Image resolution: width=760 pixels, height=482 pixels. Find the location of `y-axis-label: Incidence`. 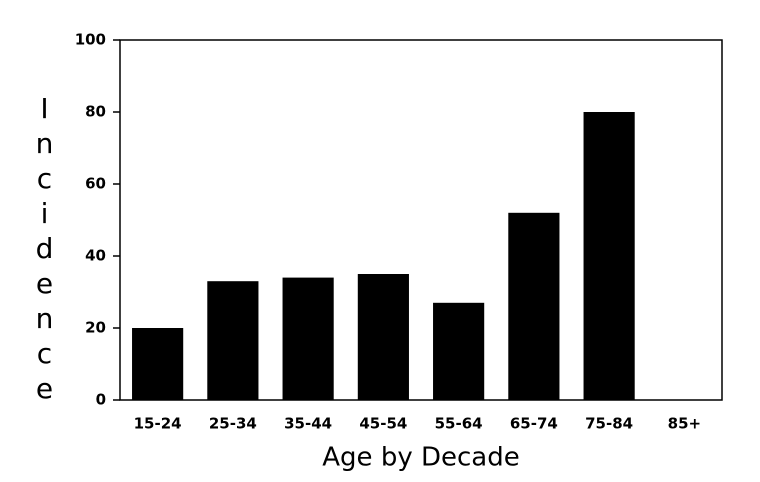

y-axis-label: Incidence is located at coordinates (44, 249).